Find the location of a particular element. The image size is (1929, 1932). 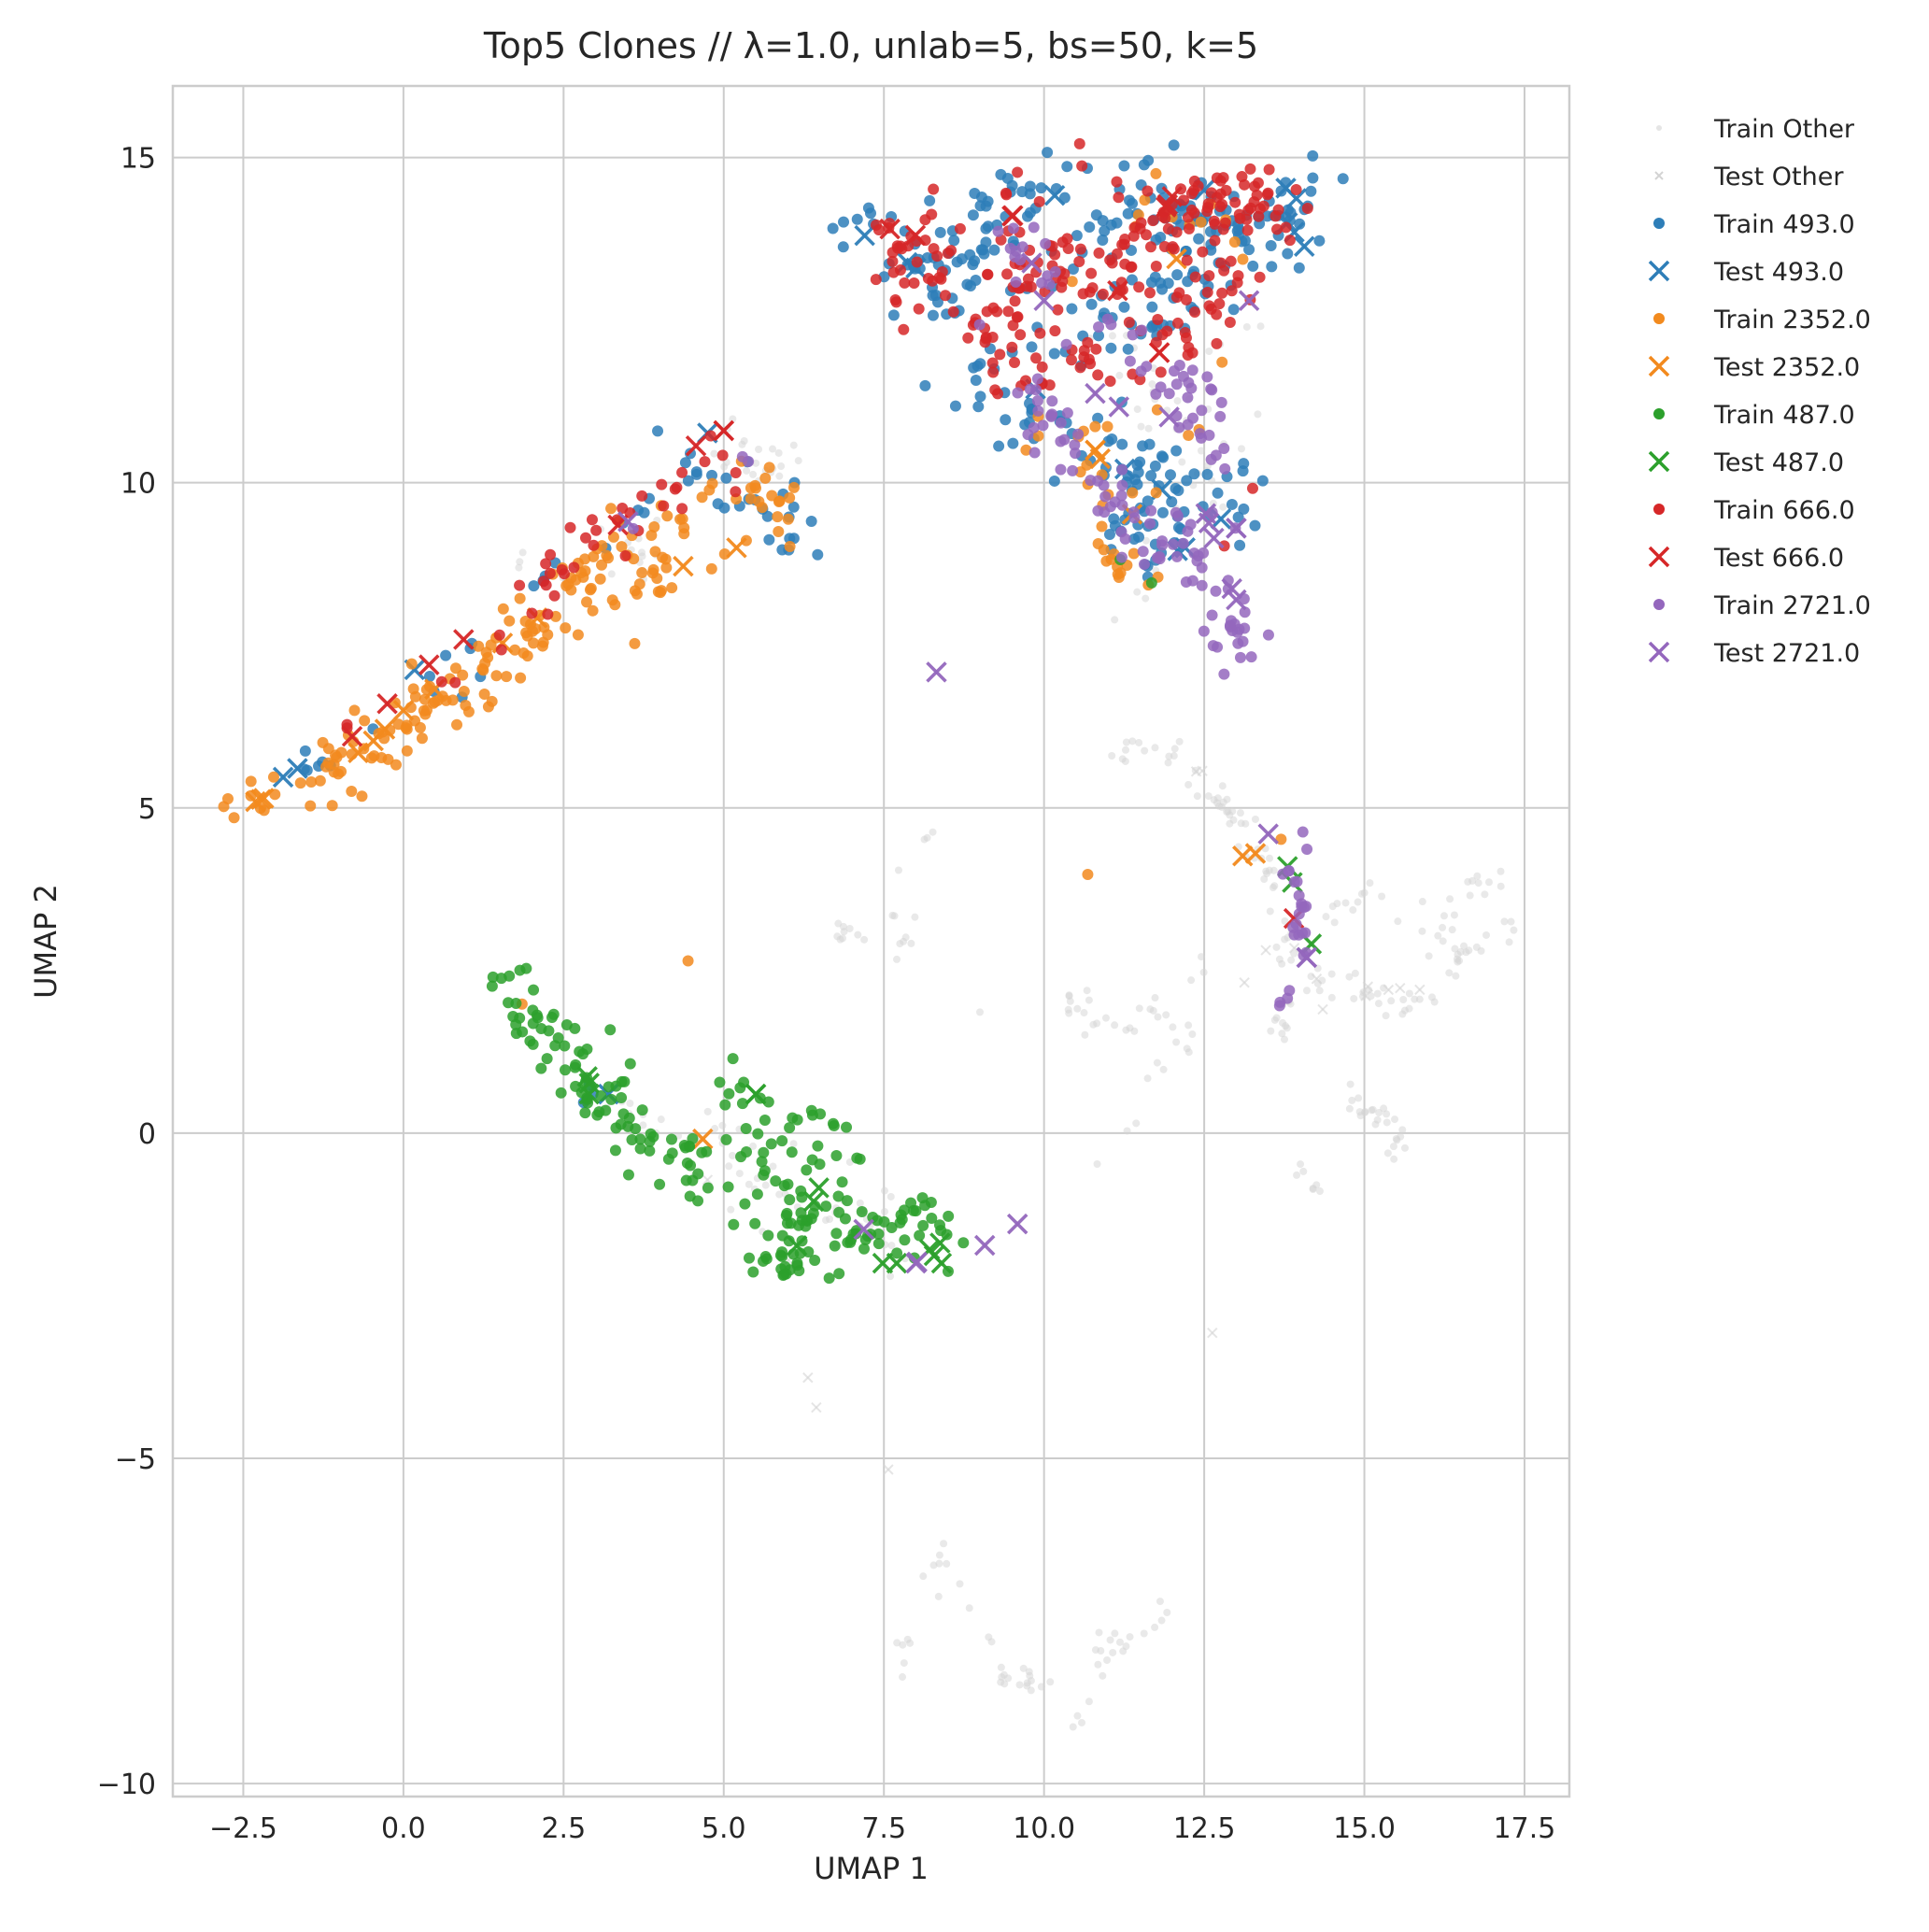

x-tick-label: 12.5 is located at coordinates (1204, 1828).